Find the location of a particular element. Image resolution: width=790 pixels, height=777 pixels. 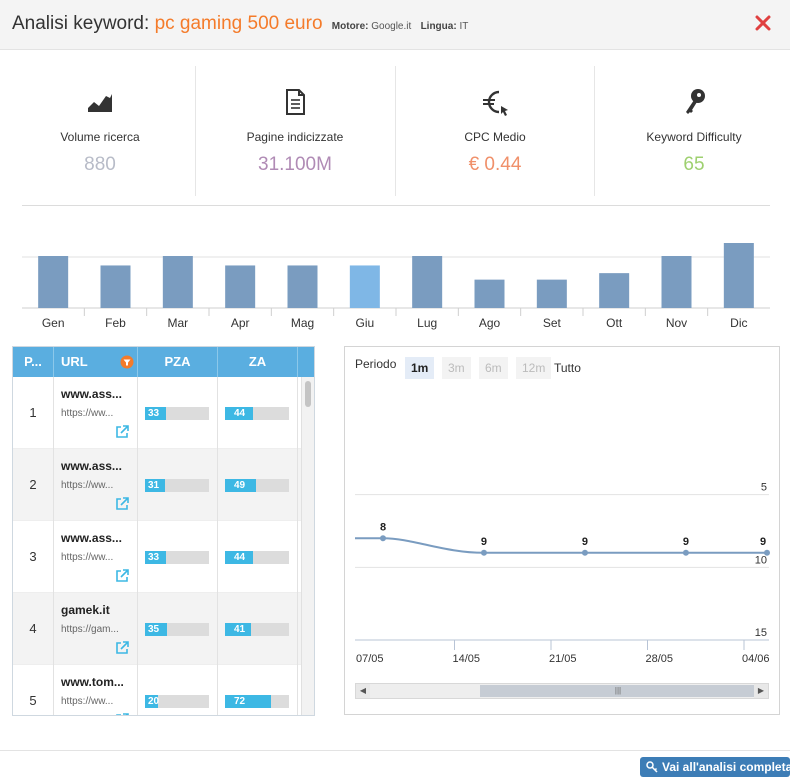

scroll-right-arrow: ▶ is located at coordinates (761, 691).